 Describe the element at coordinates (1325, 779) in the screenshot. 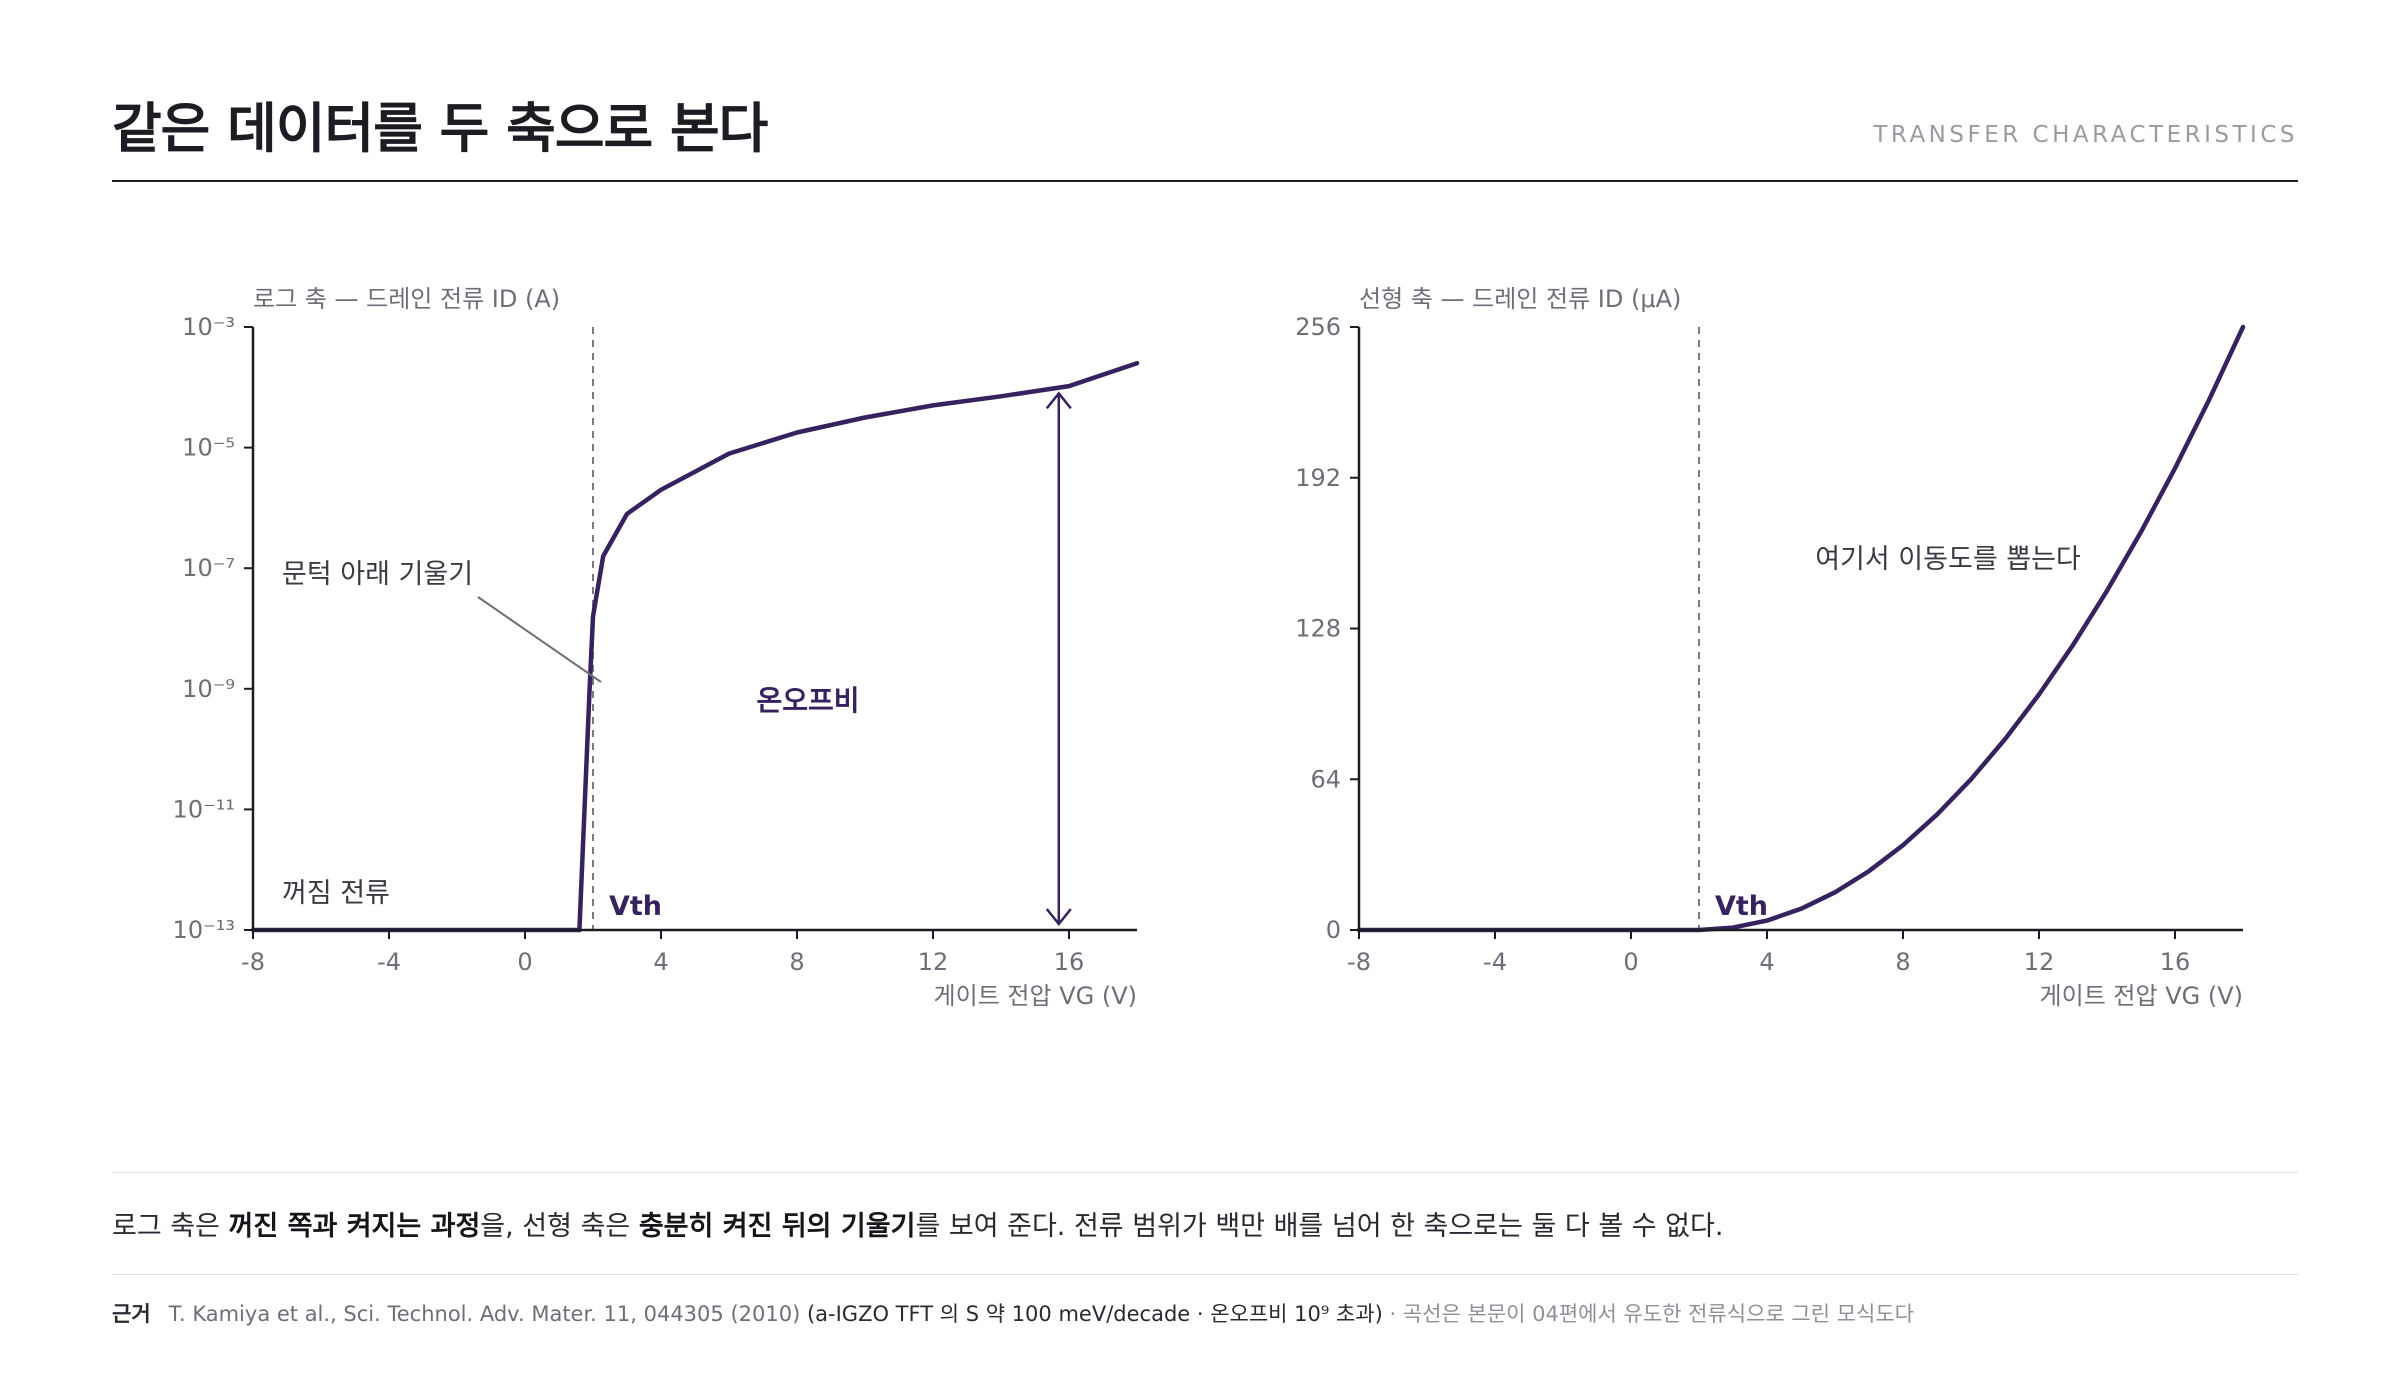

I see `y-tick-label: 64` at that location.